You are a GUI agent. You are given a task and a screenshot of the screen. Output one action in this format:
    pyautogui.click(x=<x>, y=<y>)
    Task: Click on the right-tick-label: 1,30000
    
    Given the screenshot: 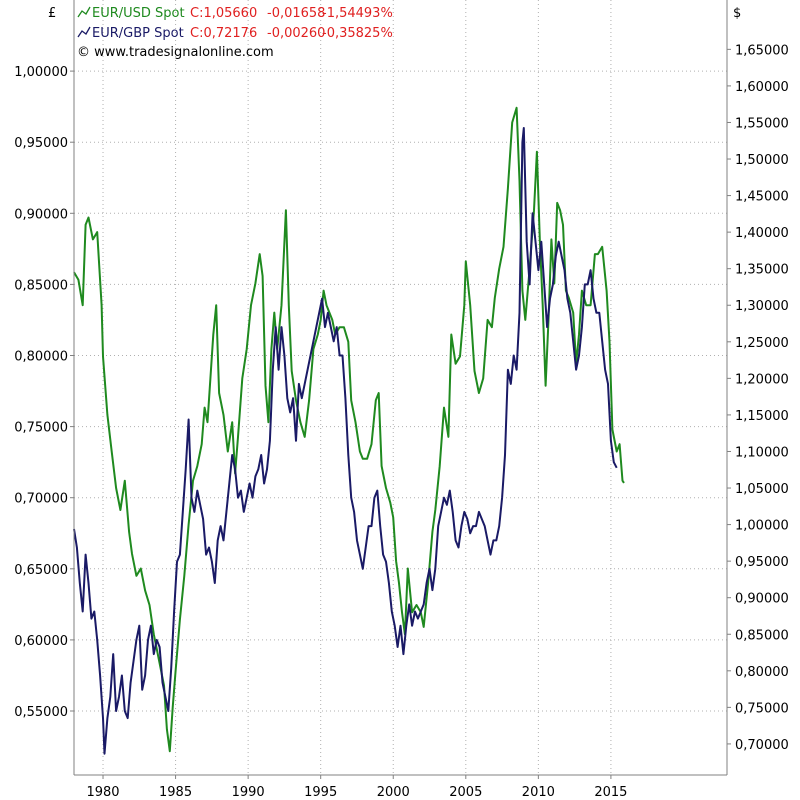 What is the action you would take?
    pyautogui.click(x=762, y=306)
    